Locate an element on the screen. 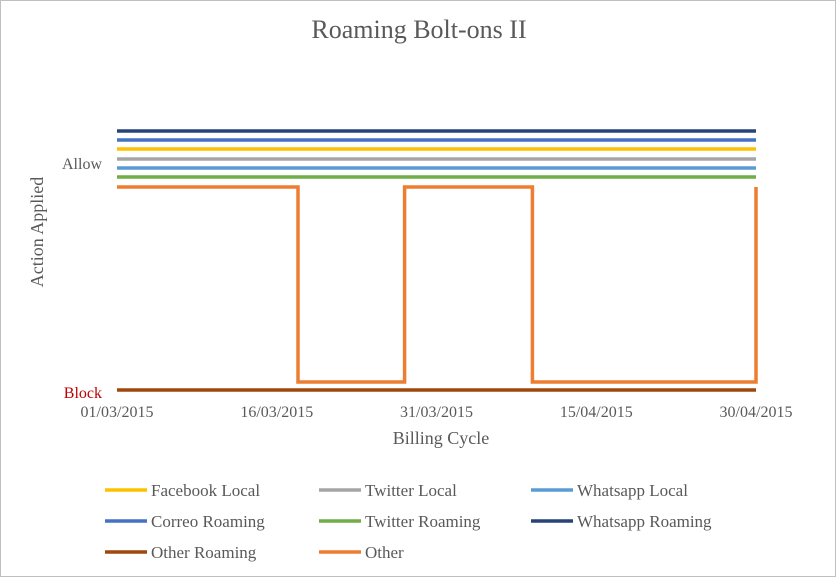 This screenshot has width=836, height=577. x-axis-title: Billing Cycle is located at coordinates (441, 438).